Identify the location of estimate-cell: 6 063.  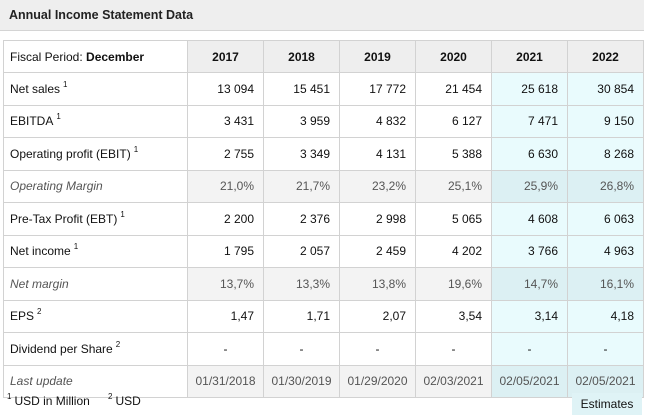
(605, 219).